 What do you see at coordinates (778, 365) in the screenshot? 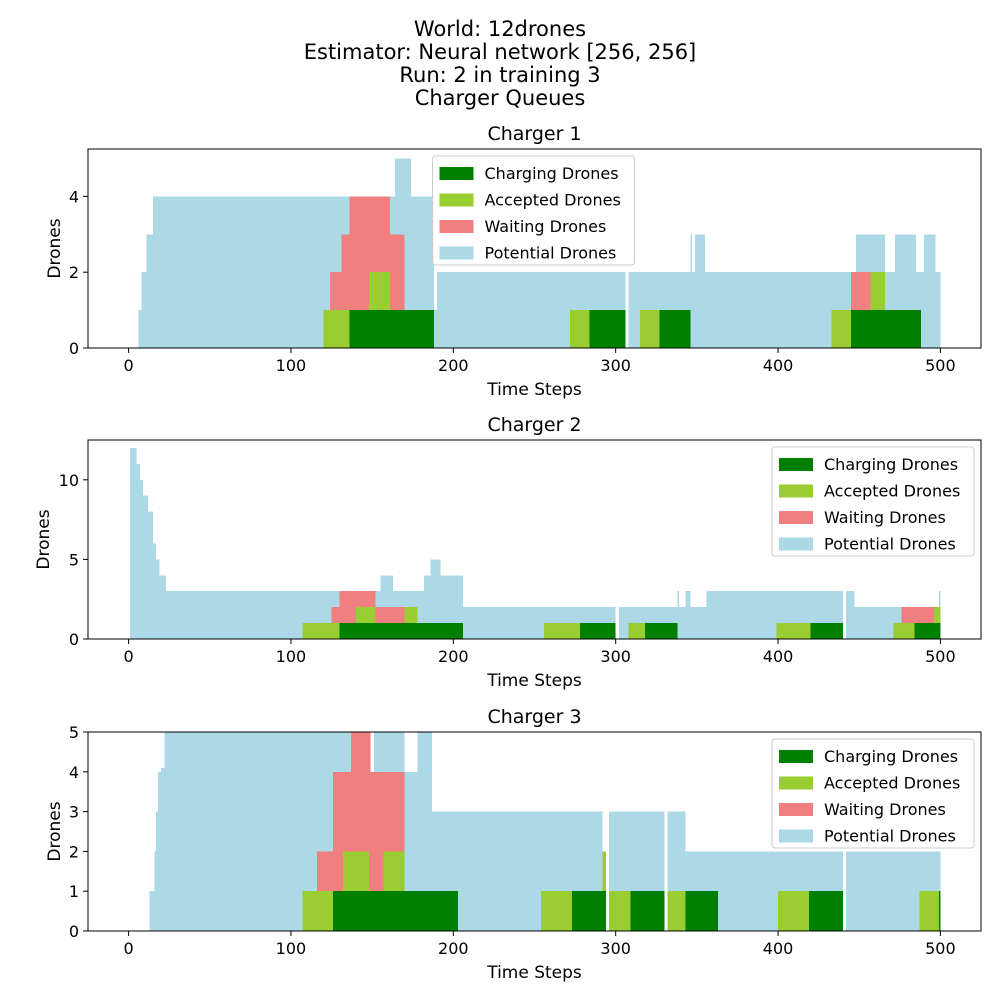
I see `x-tick-label: 400` at bounding box center [778, 365].